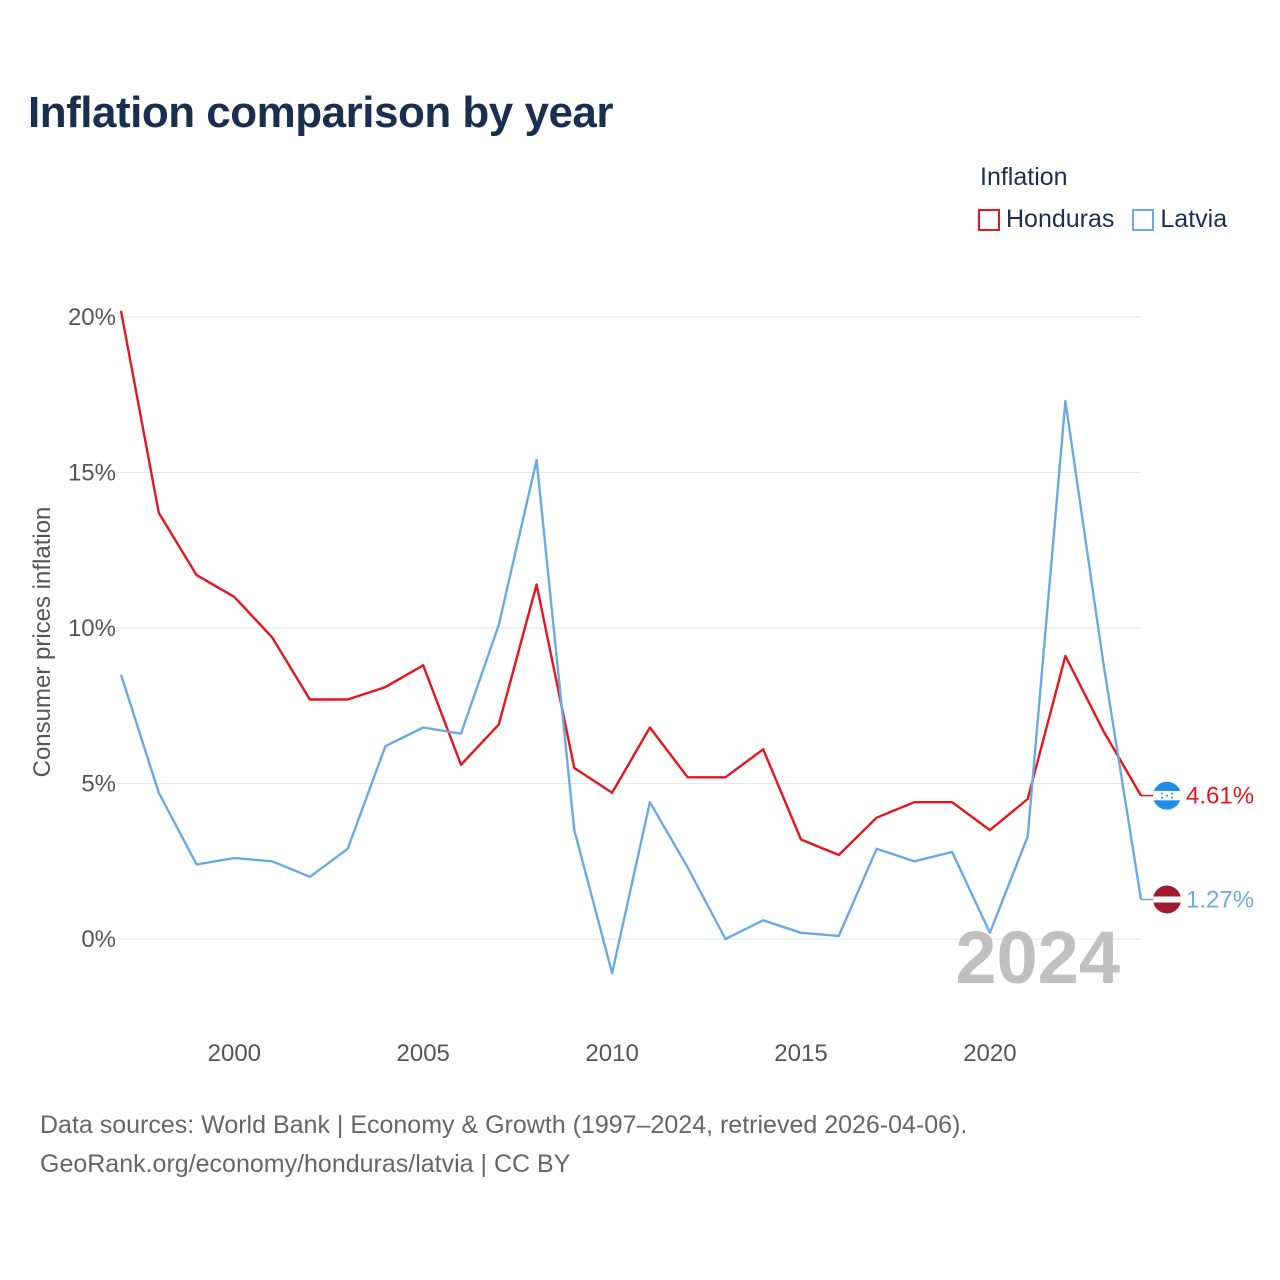 Image resolution: width=1280 pixels, height=1280 pixels. What do you see at coordinates (1143, 219) in the screenshot?
I see `legend-swatch-latvia` at bounding box center [1143, 219].